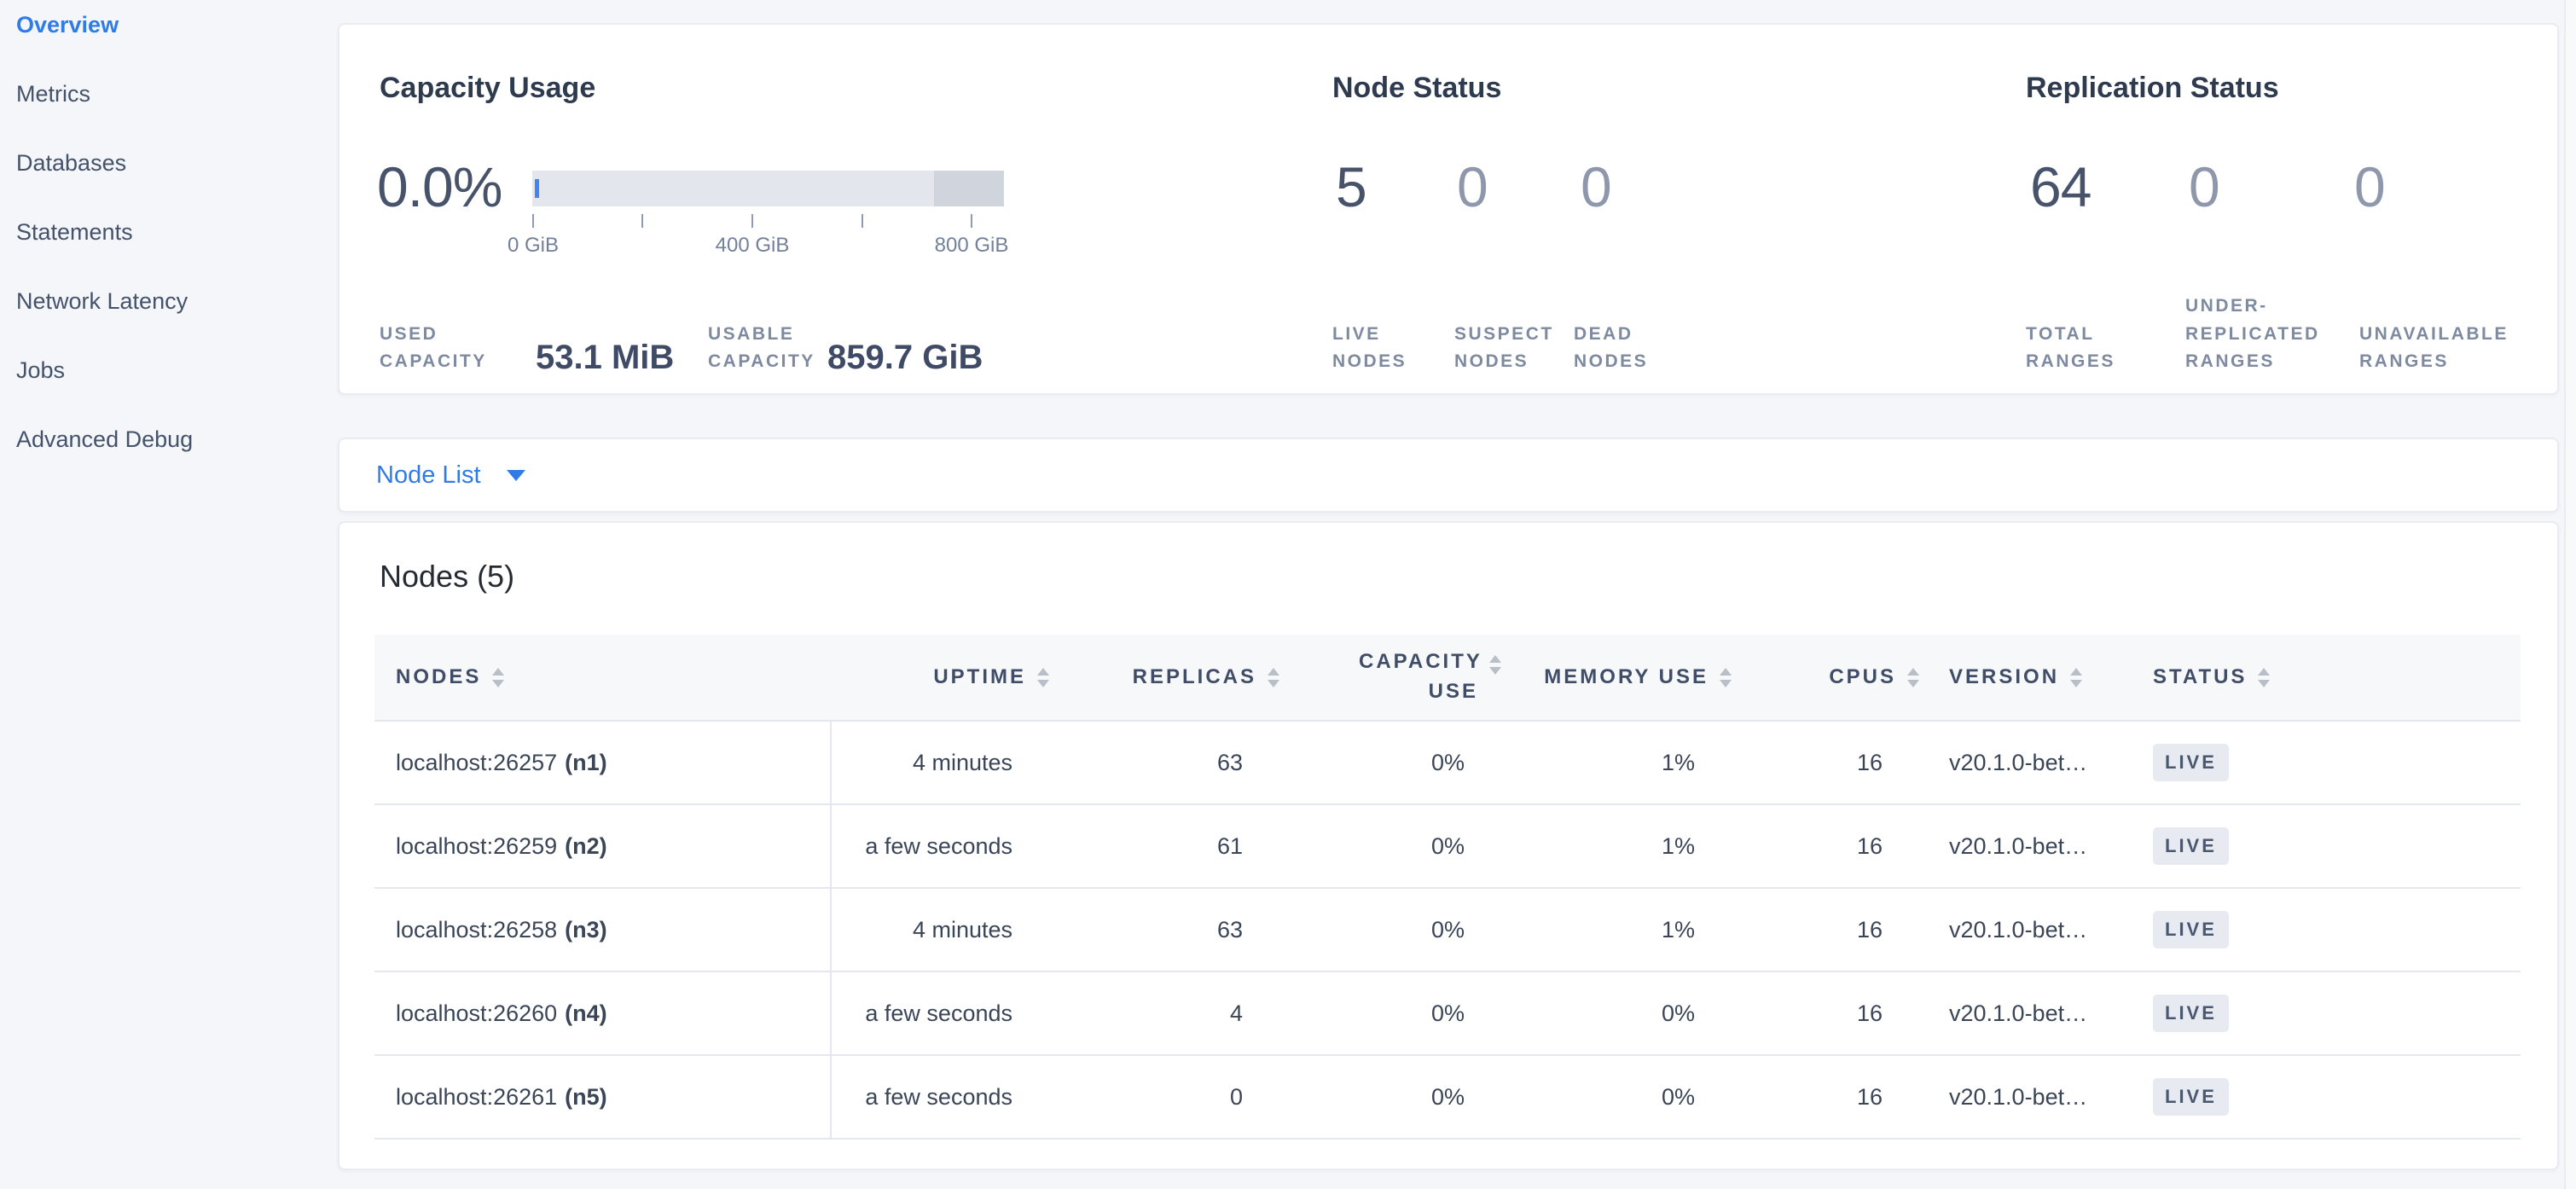 Image resolution: width=2576 pixels, height=1189 pixels. I want to click on column-header-status: STATUS, so click(2331, 677).